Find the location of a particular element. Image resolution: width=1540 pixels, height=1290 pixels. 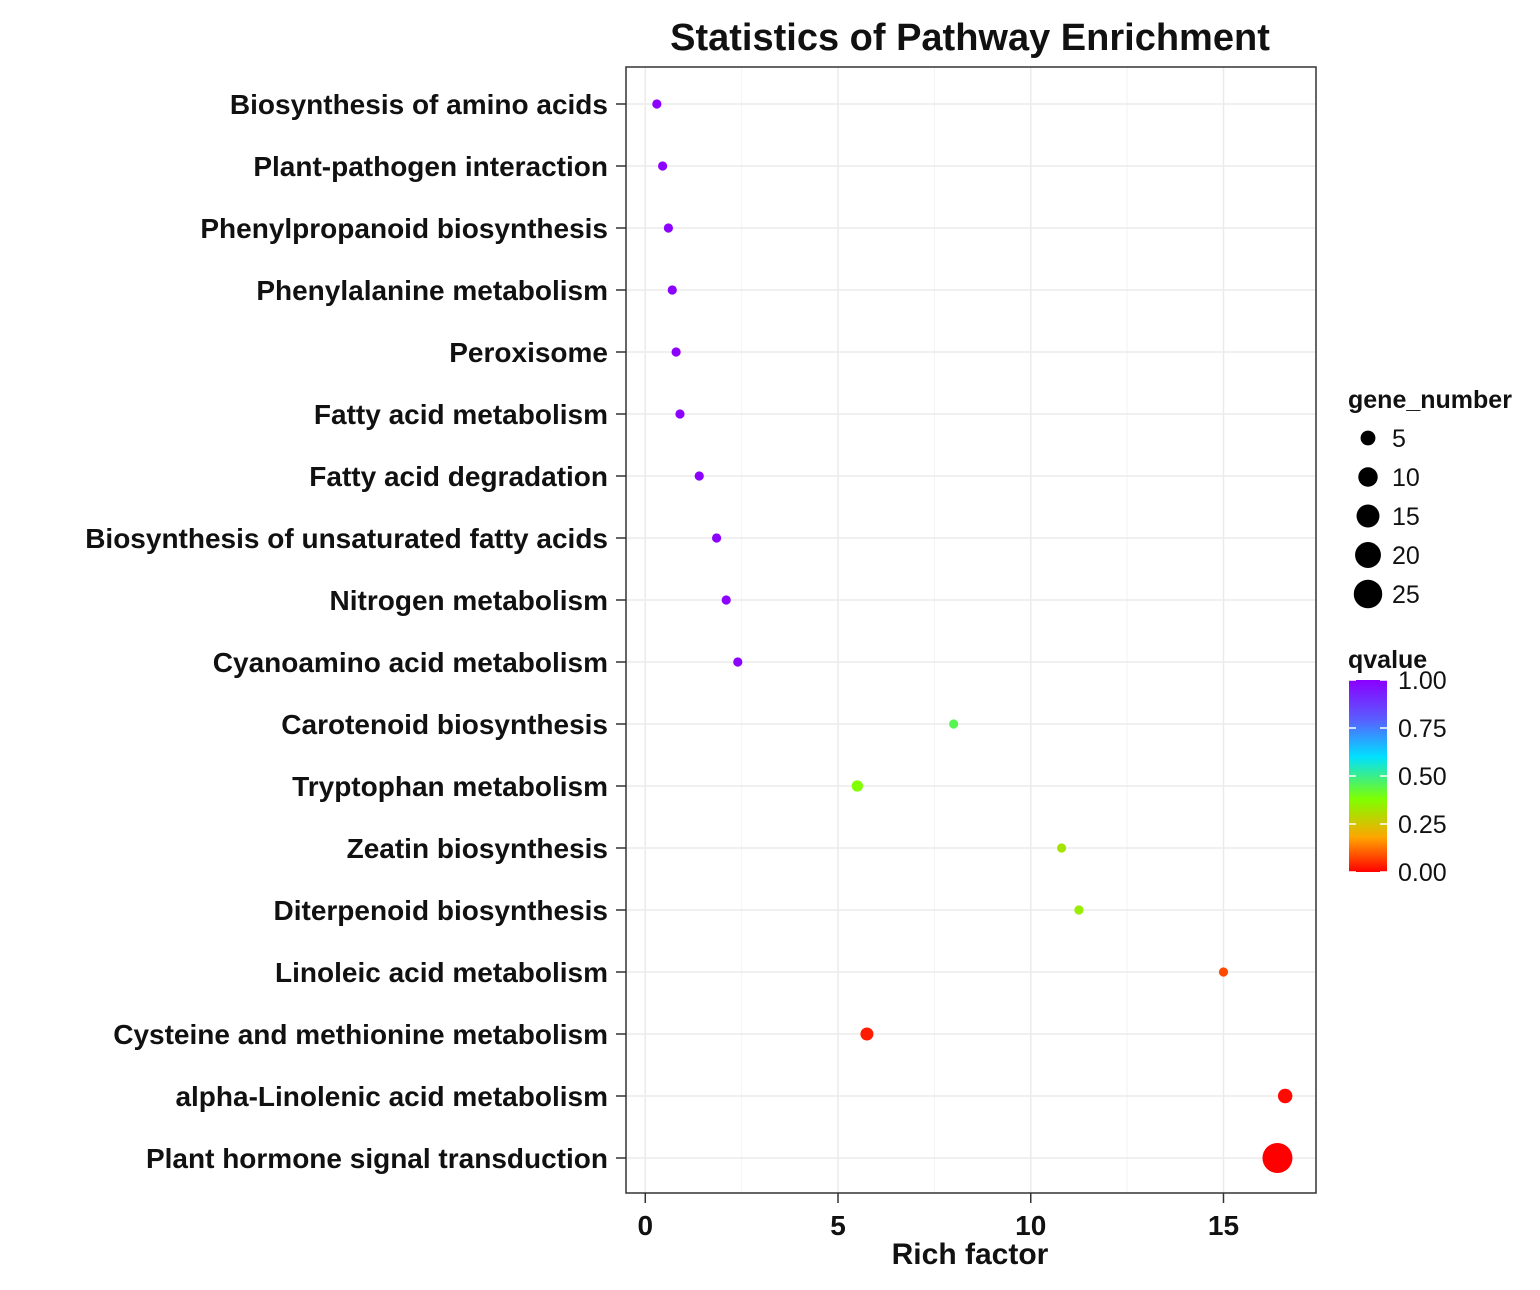

y-tick-label: Nitrogen metabolism is located at coordinates (469, 600).